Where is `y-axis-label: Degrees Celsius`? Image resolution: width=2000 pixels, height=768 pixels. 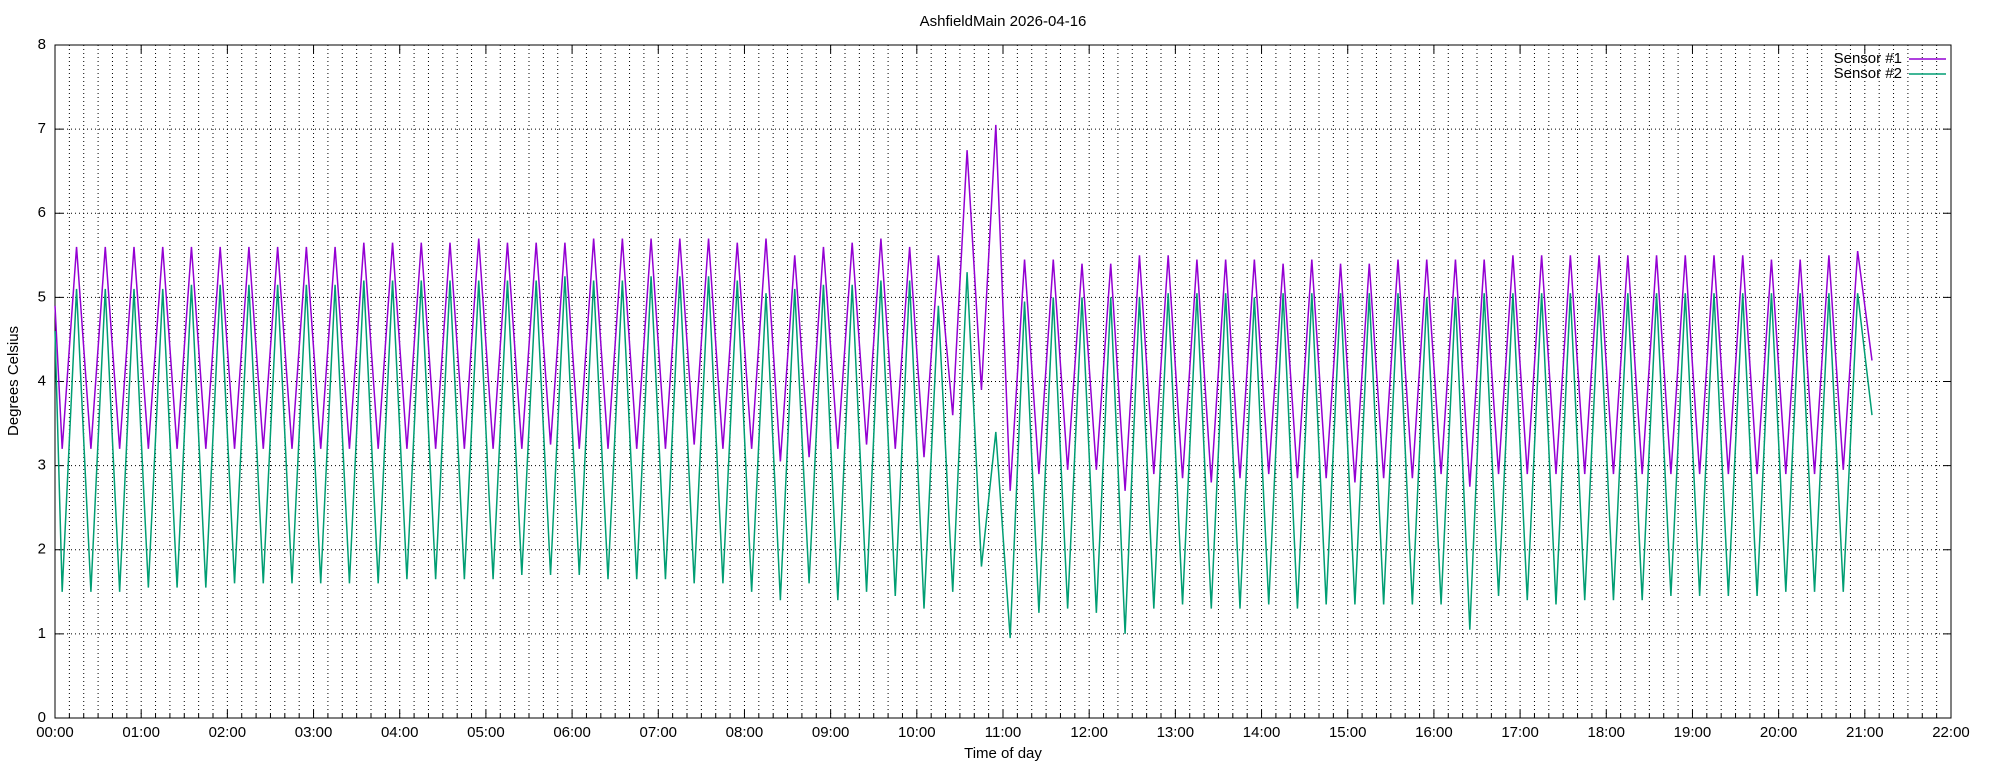
y-axis-label: Degrees Celsius is located at coordinates (13, 381).